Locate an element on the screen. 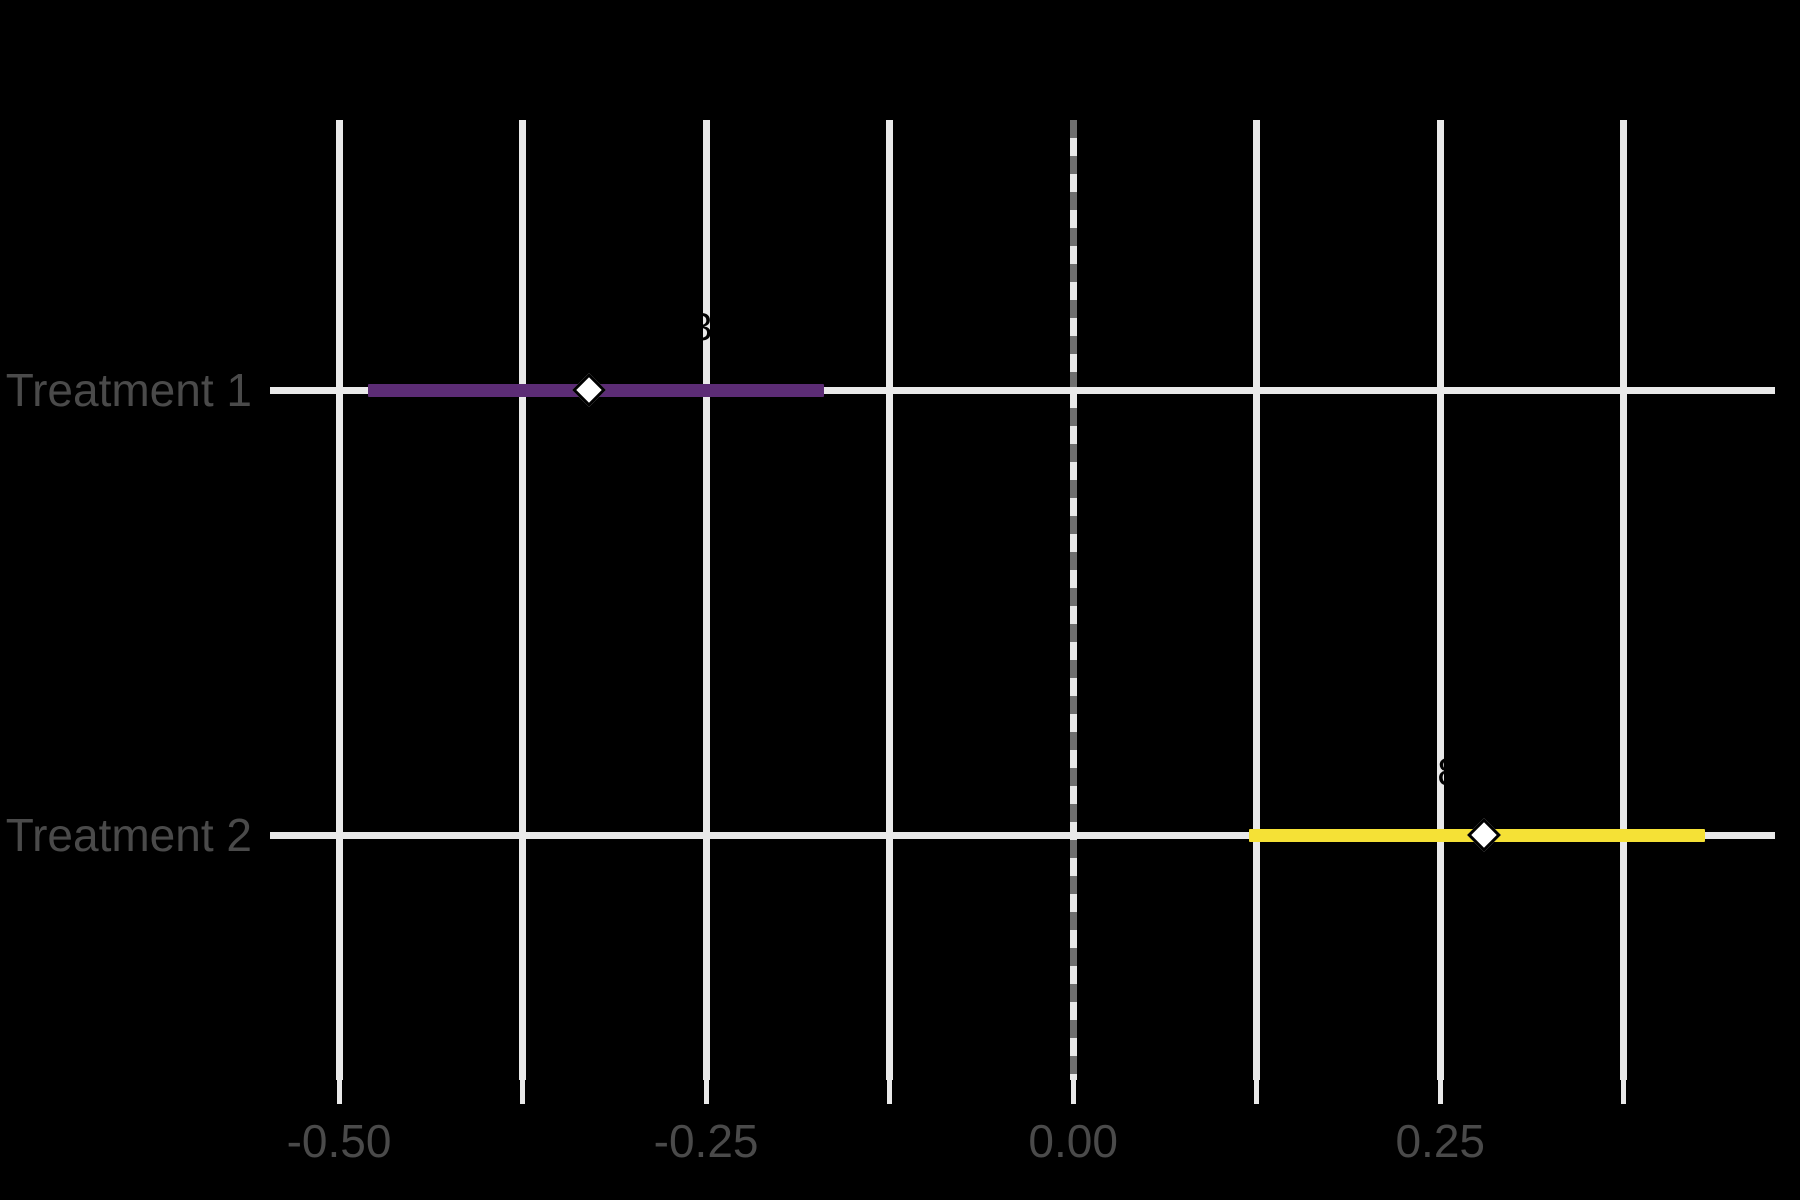  row-label: Treatment 2 is located at coordinates (128, 835).